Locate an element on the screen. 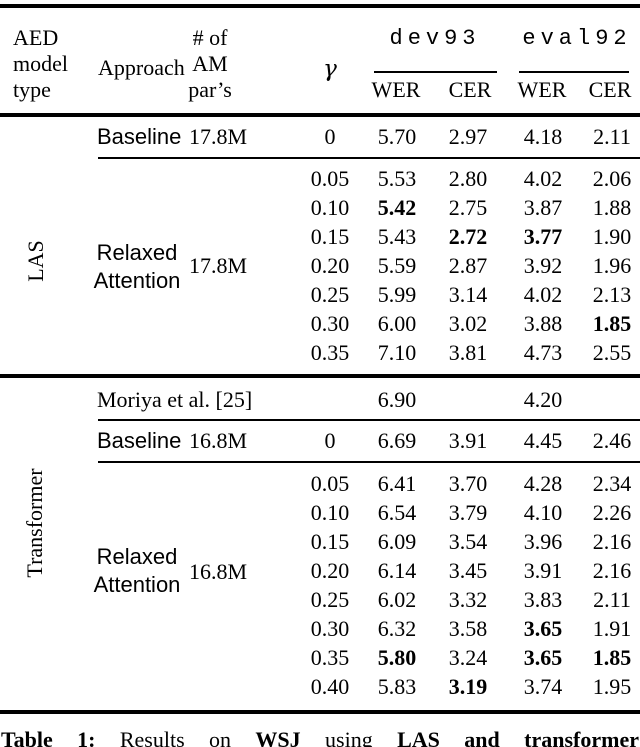  relaxed-row: 0.15 6.09 3.54 3.96 2.16 is located at coordinates (320, 542).